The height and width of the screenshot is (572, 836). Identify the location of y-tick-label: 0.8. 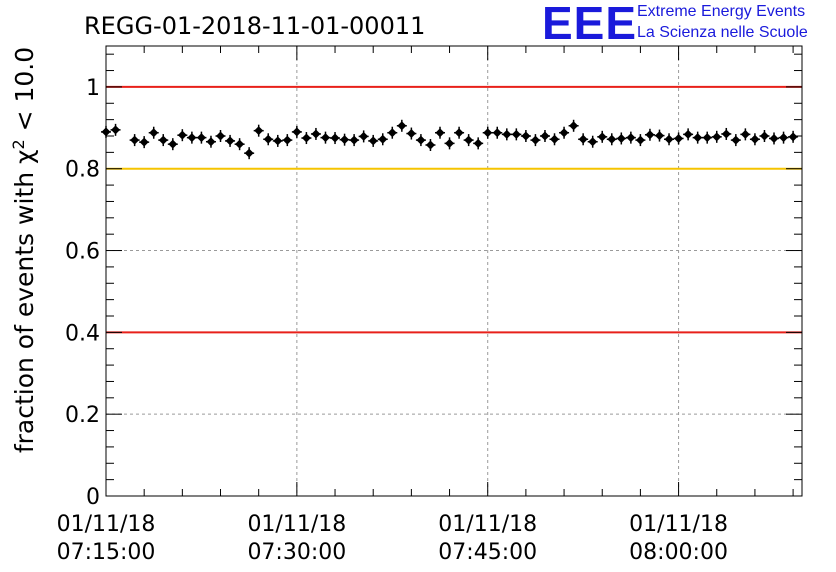
(82, 170).